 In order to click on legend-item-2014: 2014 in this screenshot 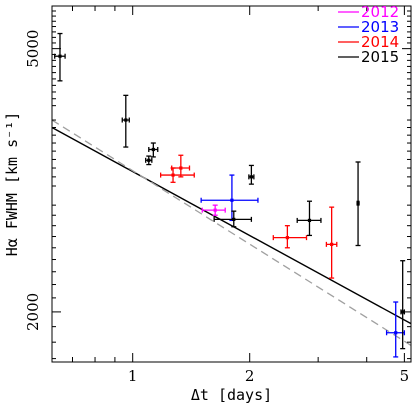, I will do `click(368, 42)`.